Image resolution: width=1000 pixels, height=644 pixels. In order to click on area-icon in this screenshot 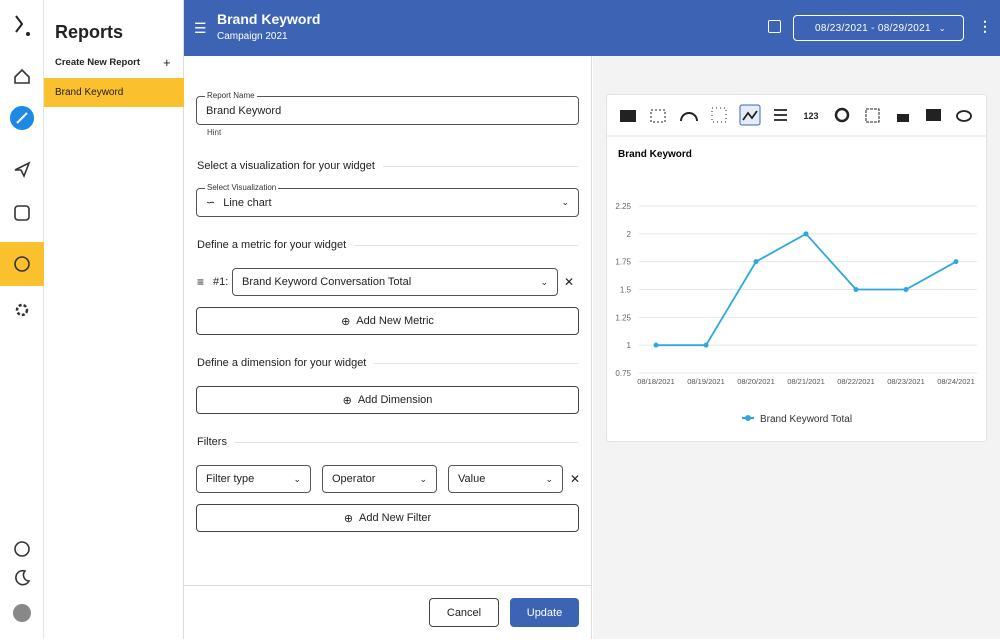, I will do `click(628, 116)`.